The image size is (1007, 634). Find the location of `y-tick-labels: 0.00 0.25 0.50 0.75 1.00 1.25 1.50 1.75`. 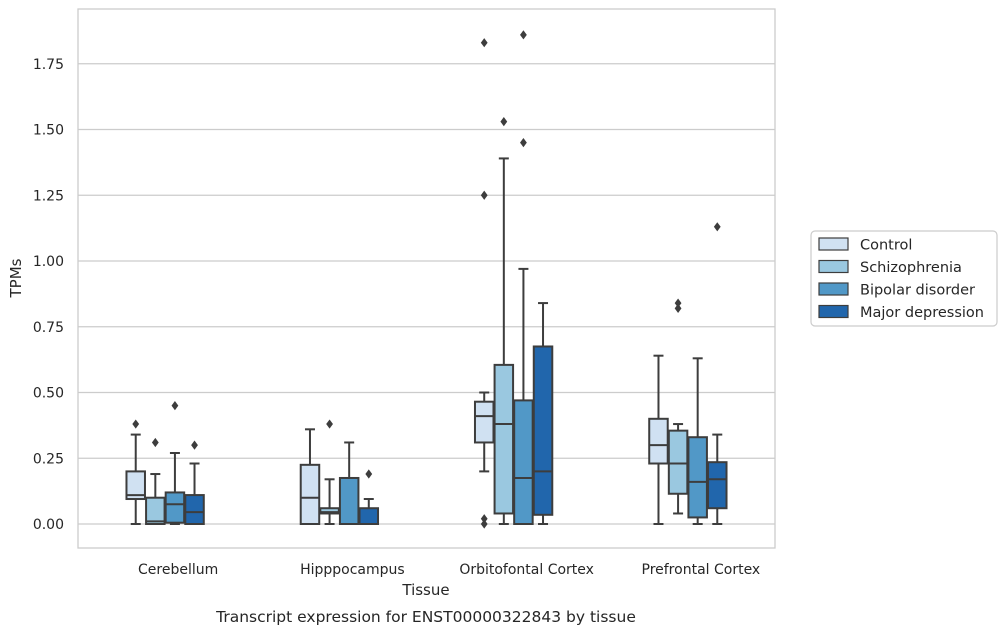

y-tick-labels: 0.00 0.25 0.50 0.75 1.00 1.25 1.50 1.75 is located at coordinates (48, 295).